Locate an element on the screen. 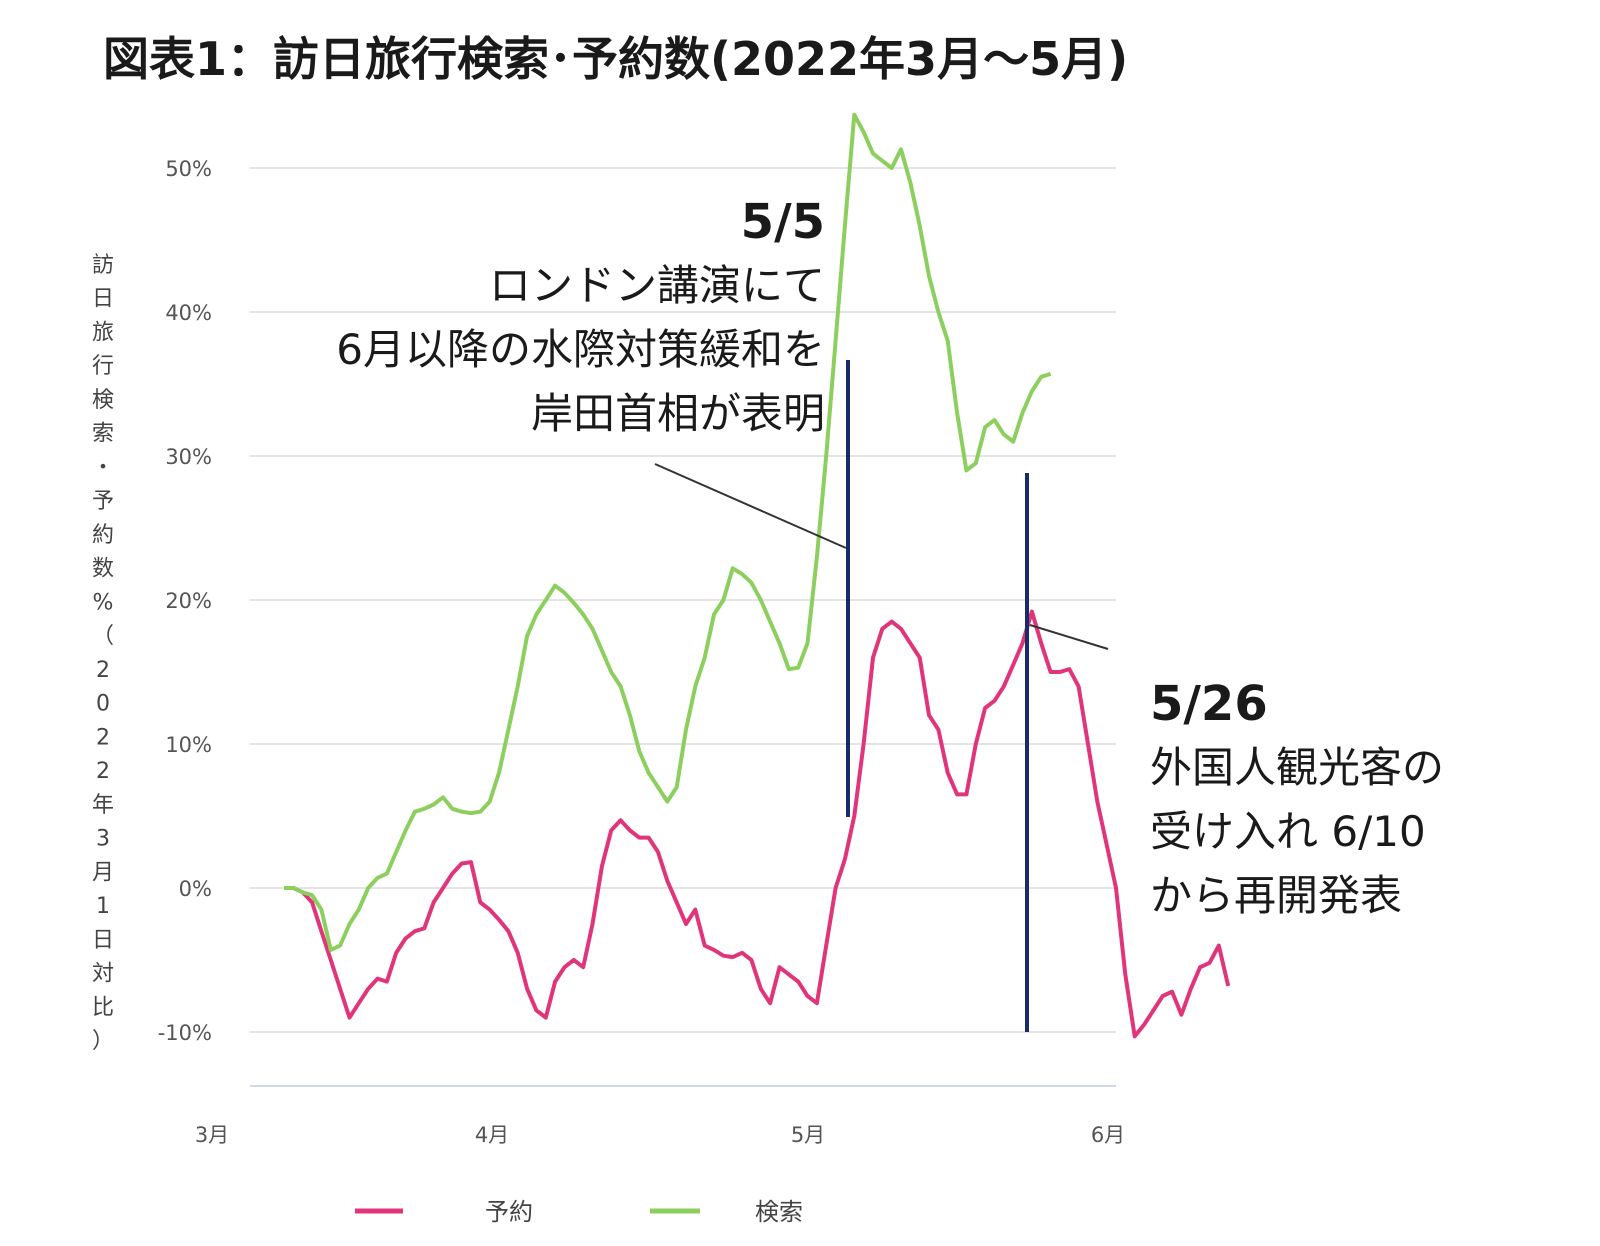 The image size is (1600, 1246). x-tick-label: 6月 is located at coordinates (1108, 1135).